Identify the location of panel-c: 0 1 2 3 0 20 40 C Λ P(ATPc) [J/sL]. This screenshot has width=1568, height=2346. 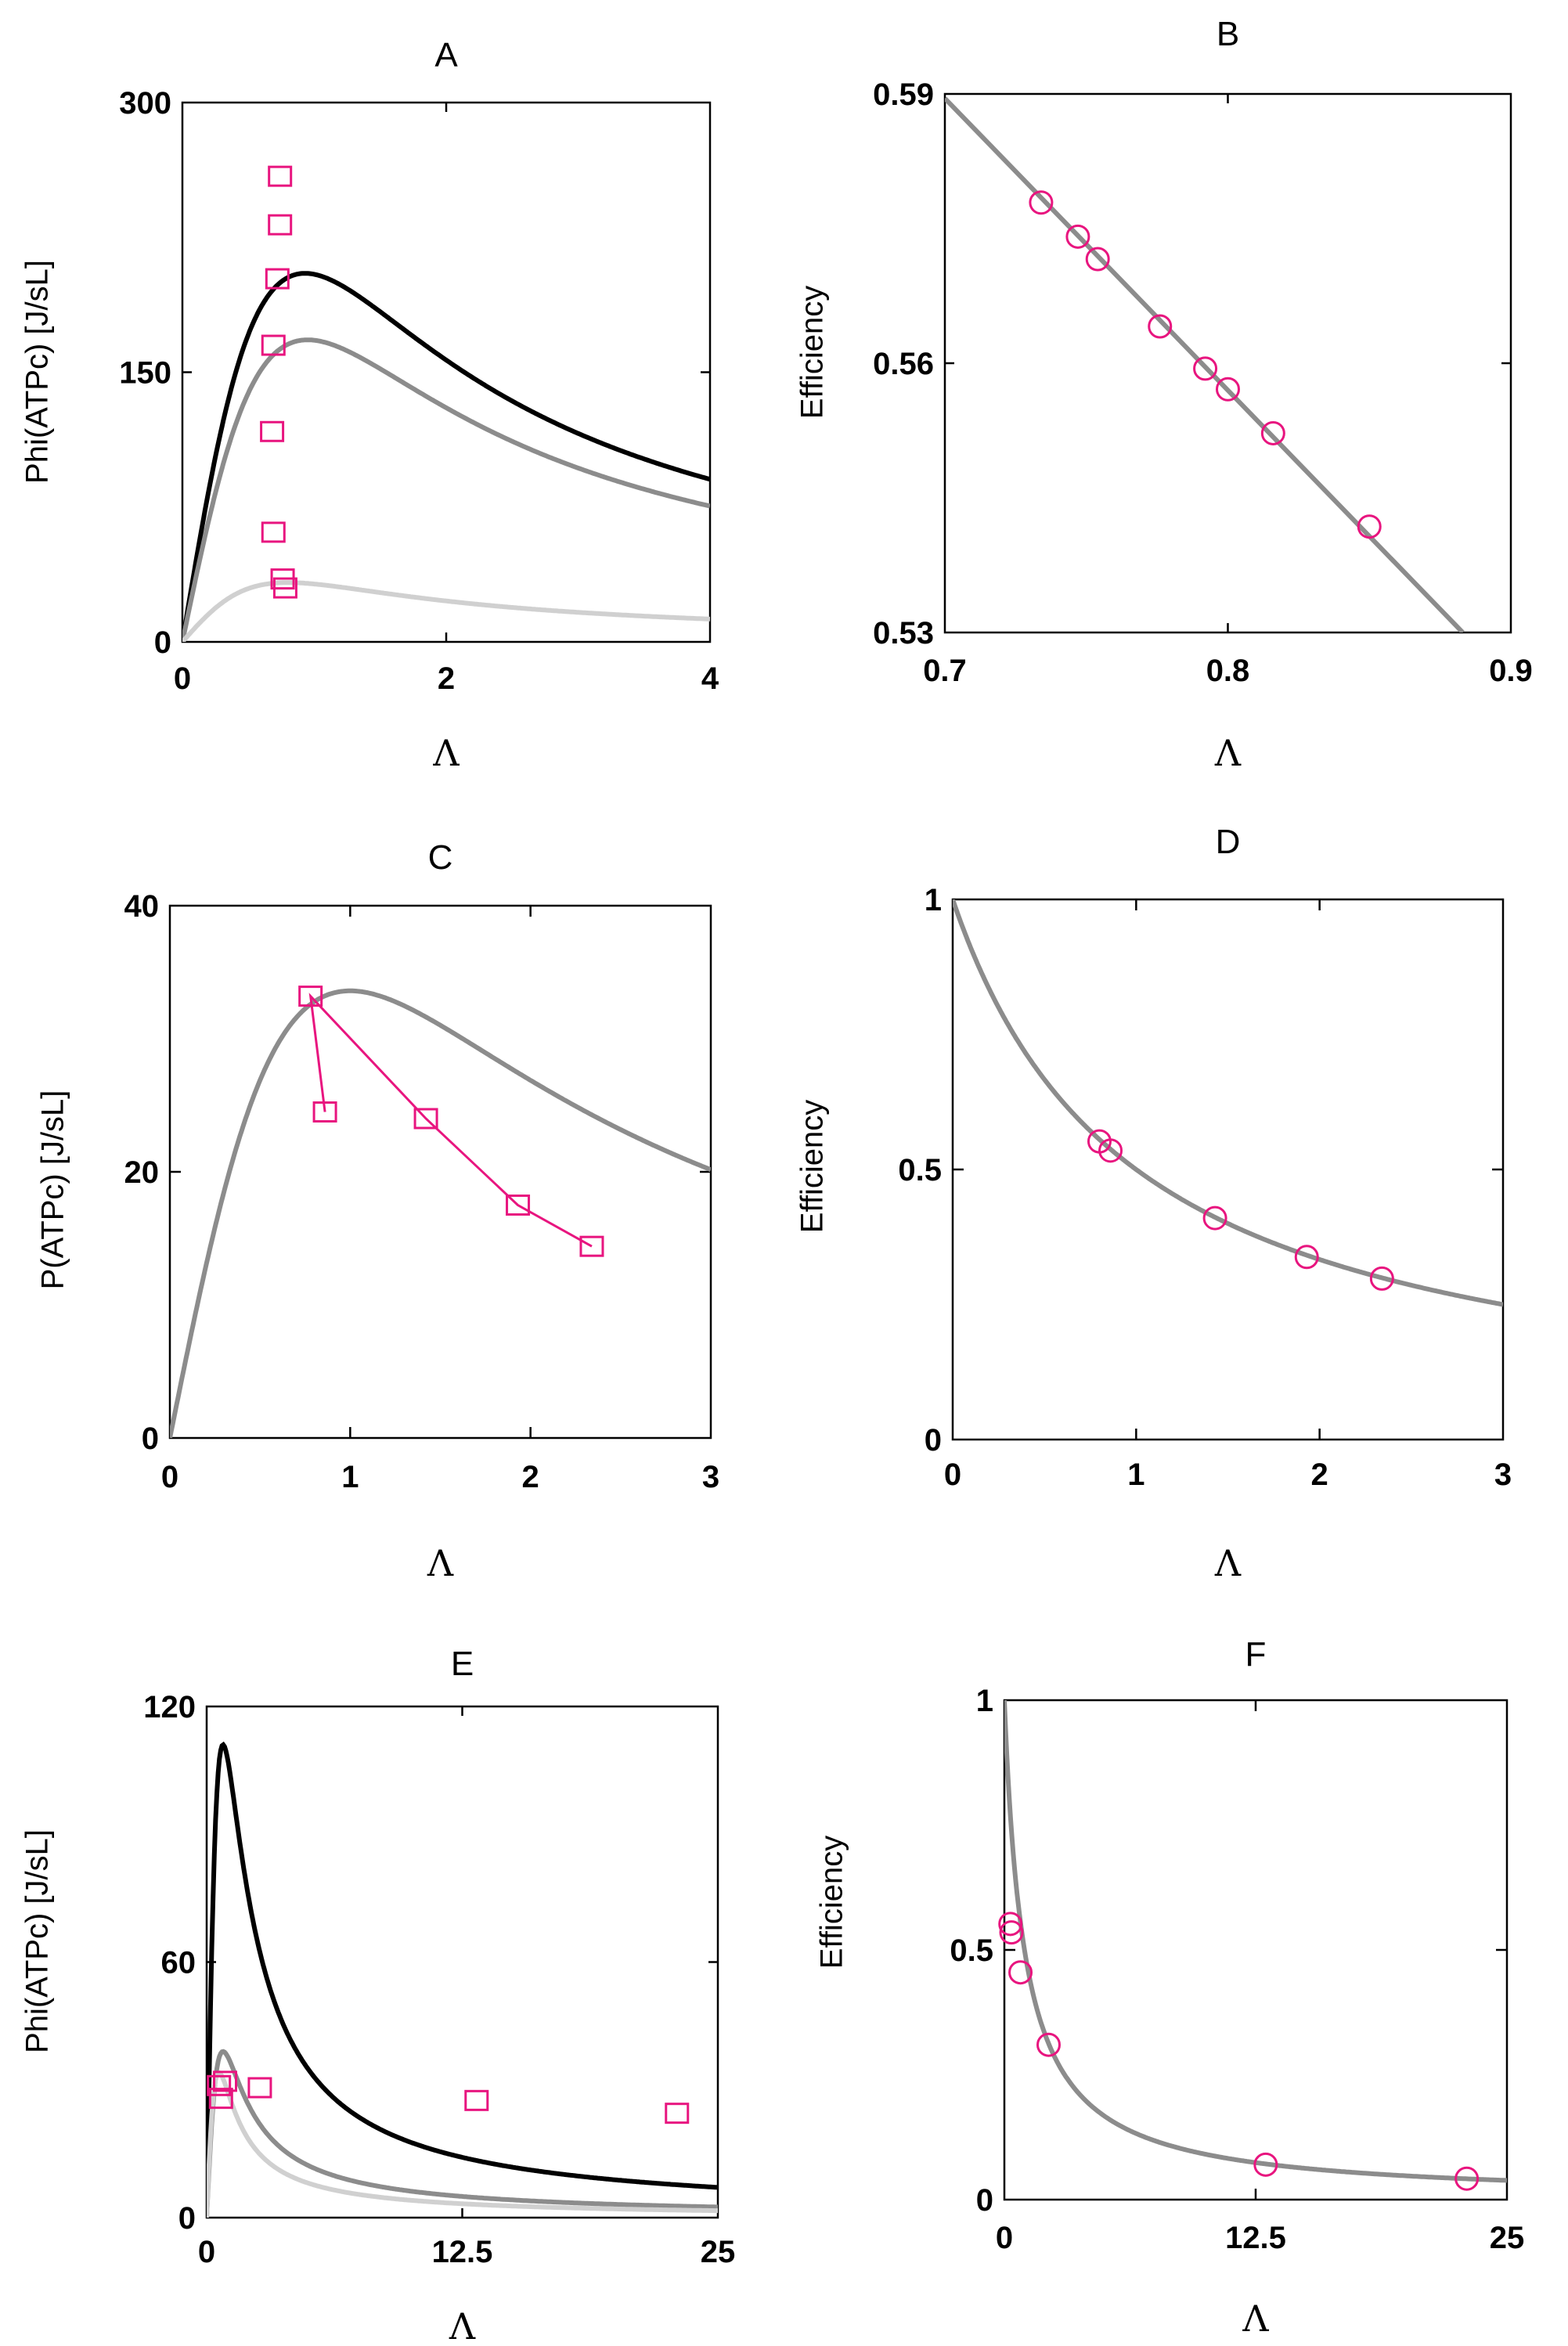
(378, 1211).